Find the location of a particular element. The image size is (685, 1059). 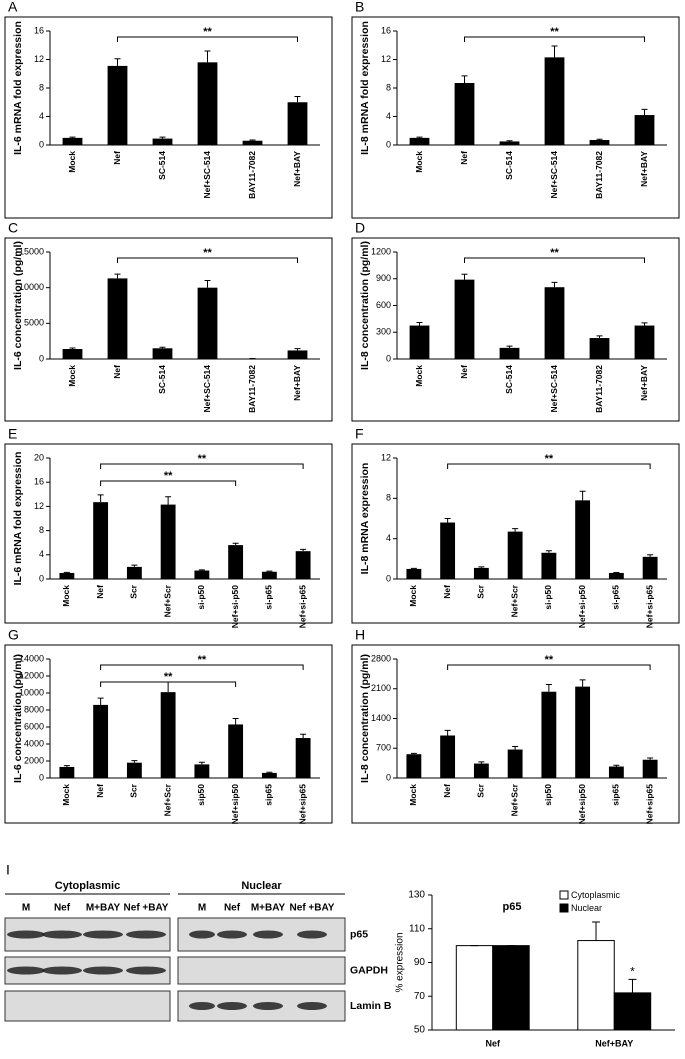

panel-label: B is located at coordinates (359, 7).